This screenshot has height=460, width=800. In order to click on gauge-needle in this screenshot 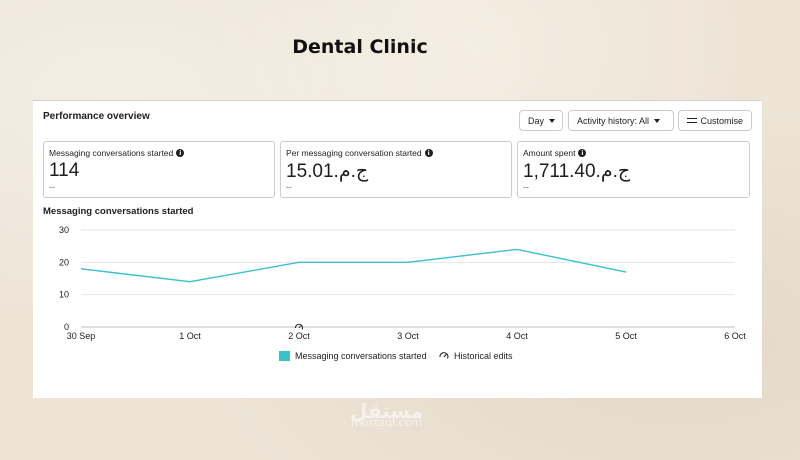, I will do `click(445, 355)`.